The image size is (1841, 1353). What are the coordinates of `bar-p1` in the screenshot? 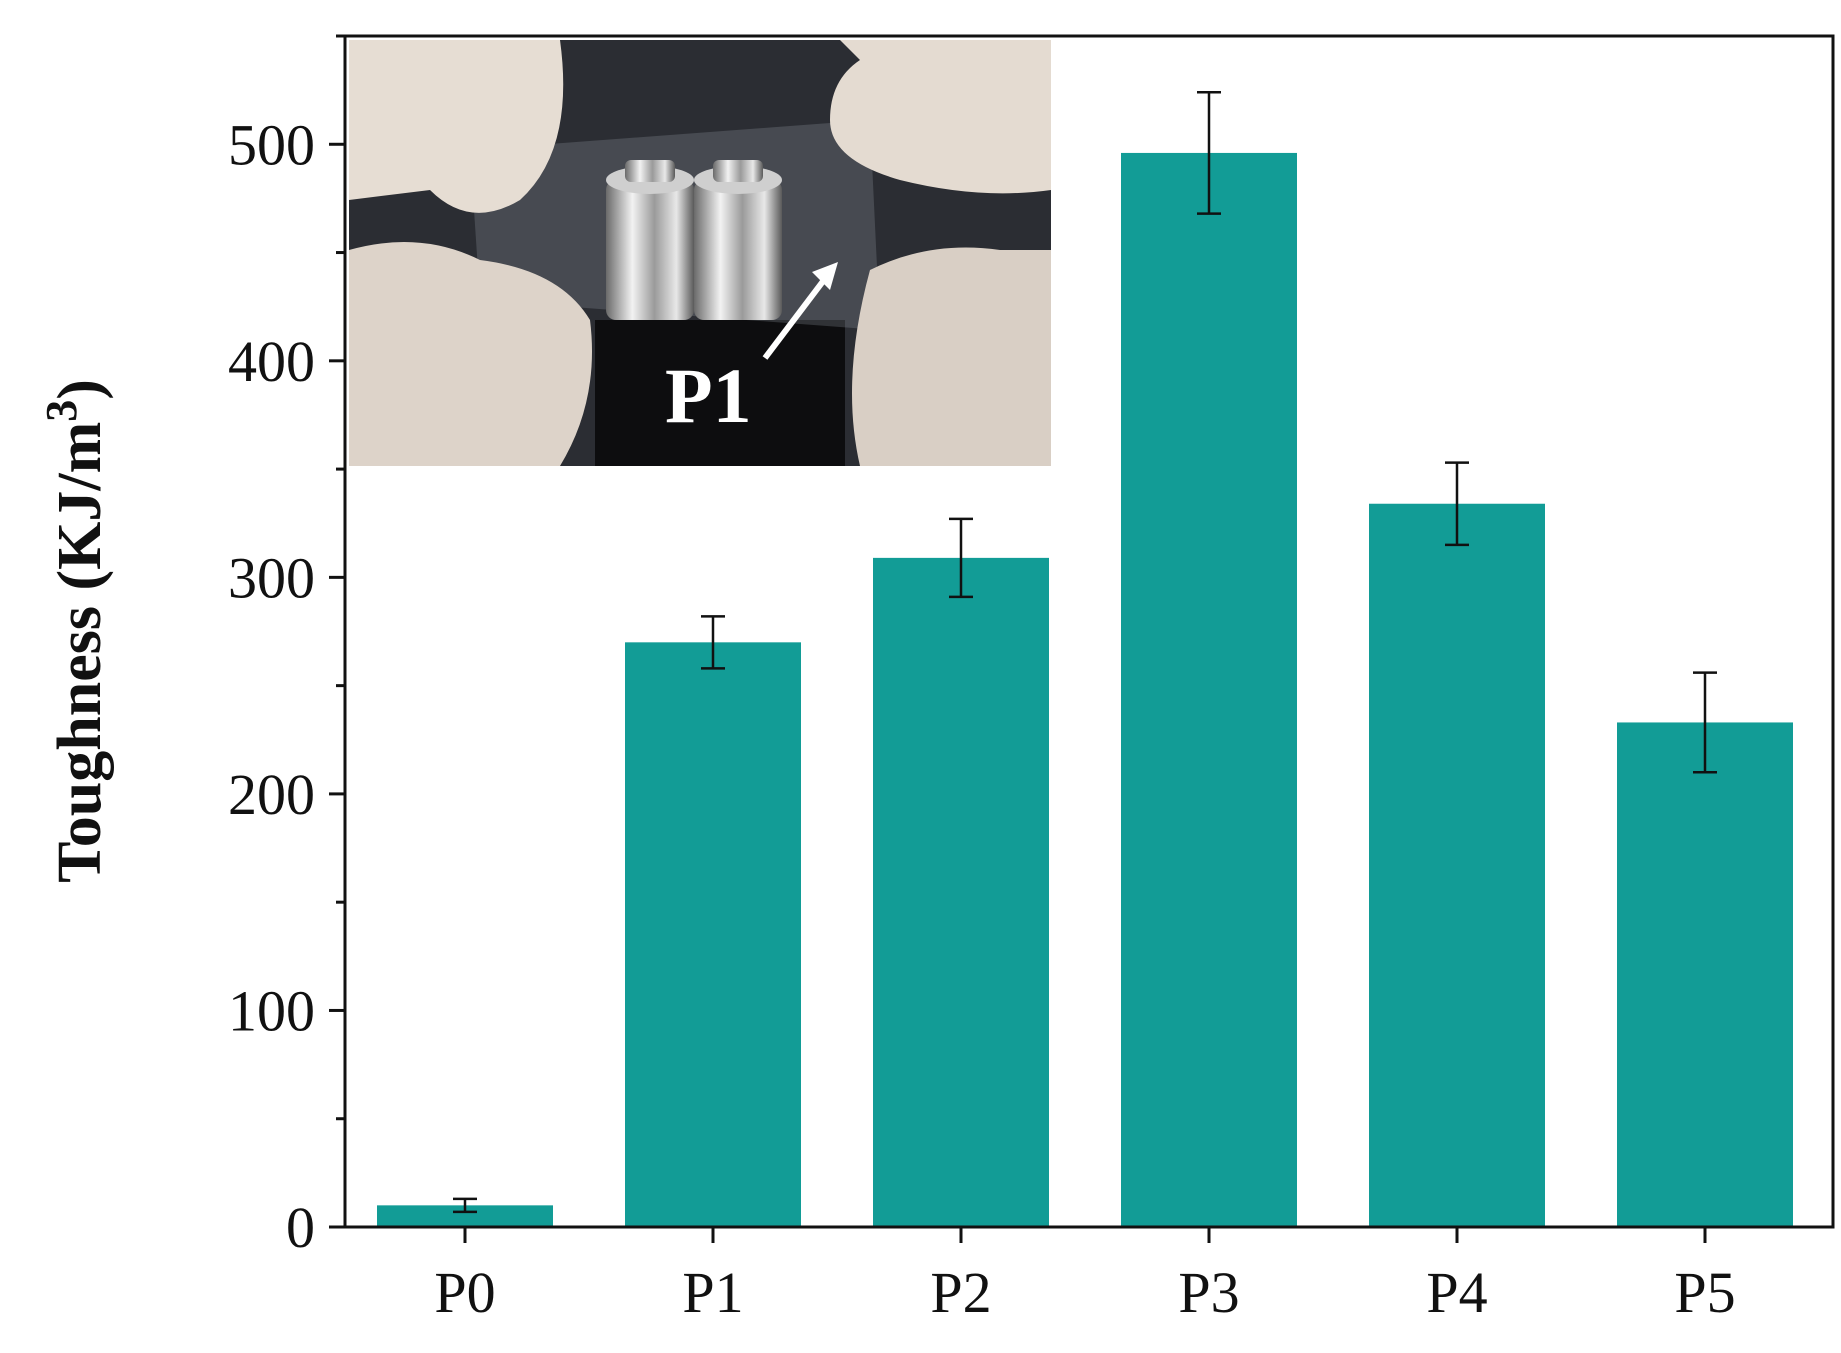 It's located at (713, 934).